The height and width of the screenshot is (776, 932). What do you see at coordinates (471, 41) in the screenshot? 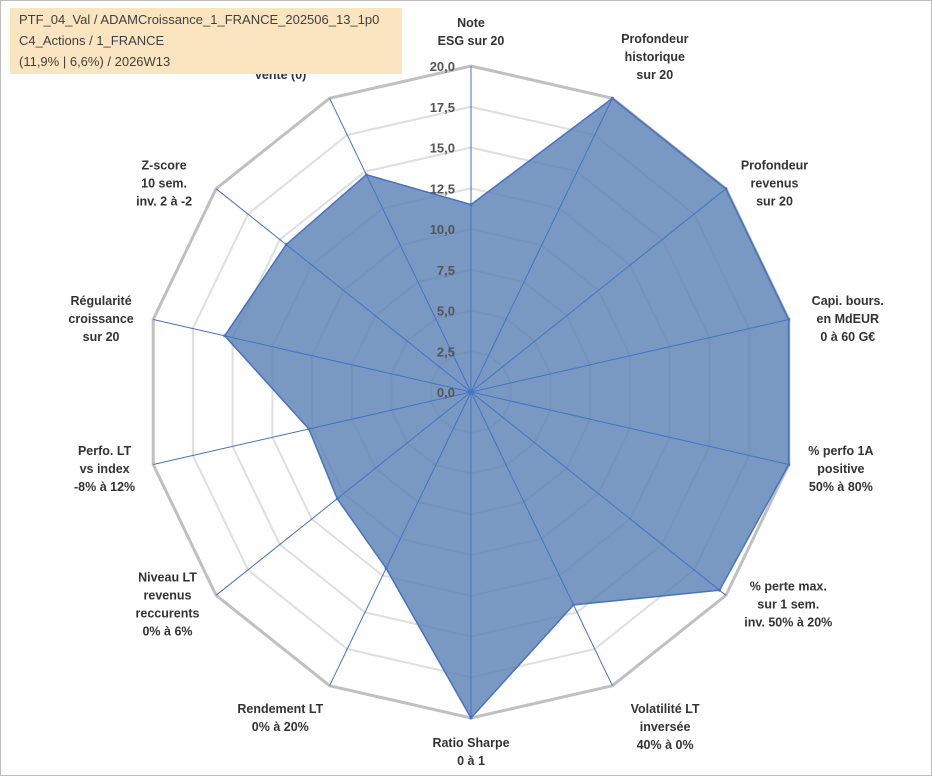
I see `axis-label-line: ESG sur 20` at bounding box center [471, 41].